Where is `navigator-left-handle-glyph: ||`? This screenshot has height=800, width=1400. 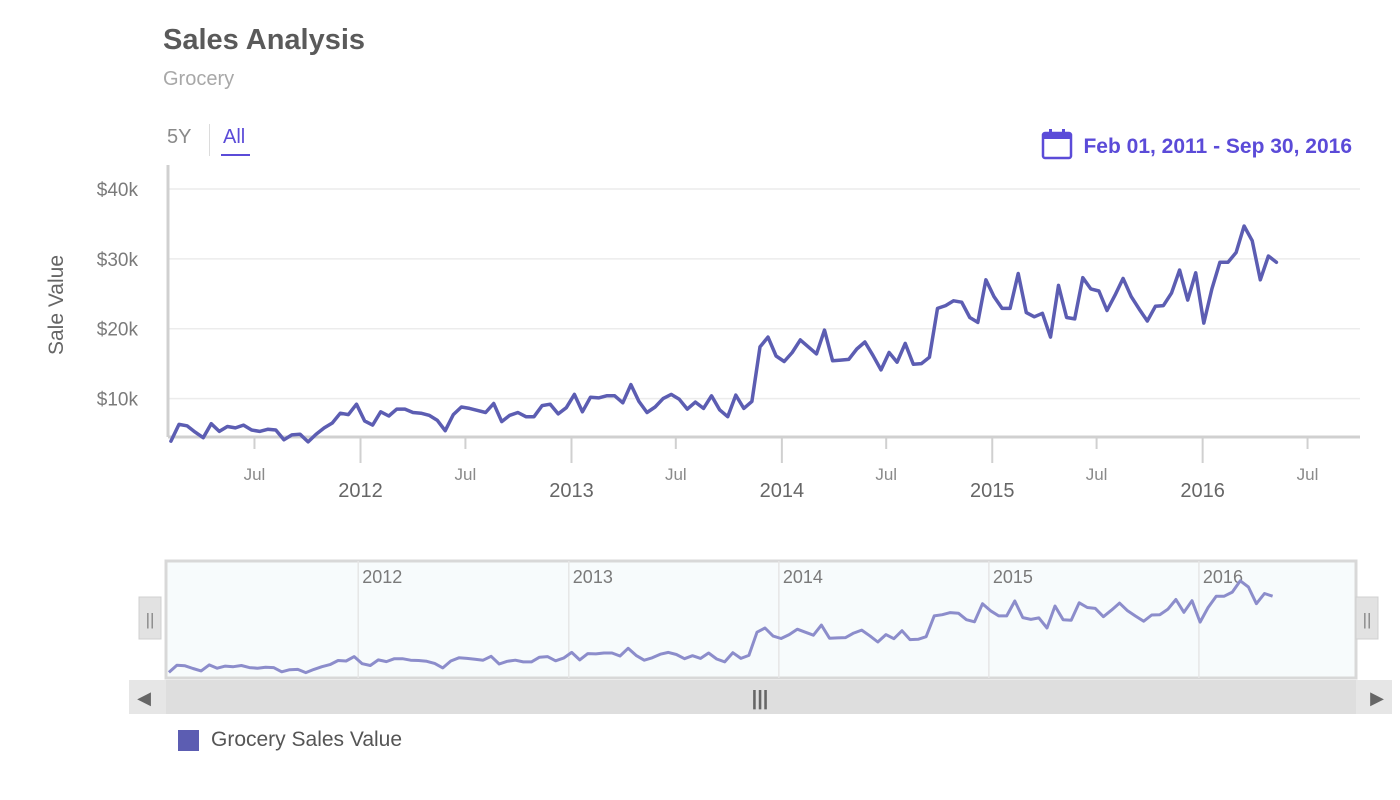
navigator-left-handle-glyph: || is located at coordinates (150, 619).